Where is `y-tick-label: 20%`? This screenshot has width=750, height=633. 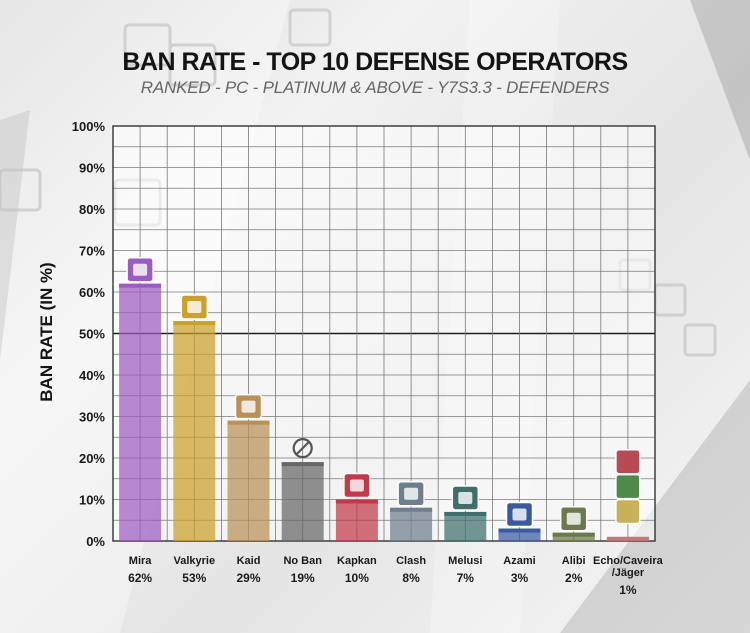
y-tick-label: 20% is located at coordinates (92, 458).